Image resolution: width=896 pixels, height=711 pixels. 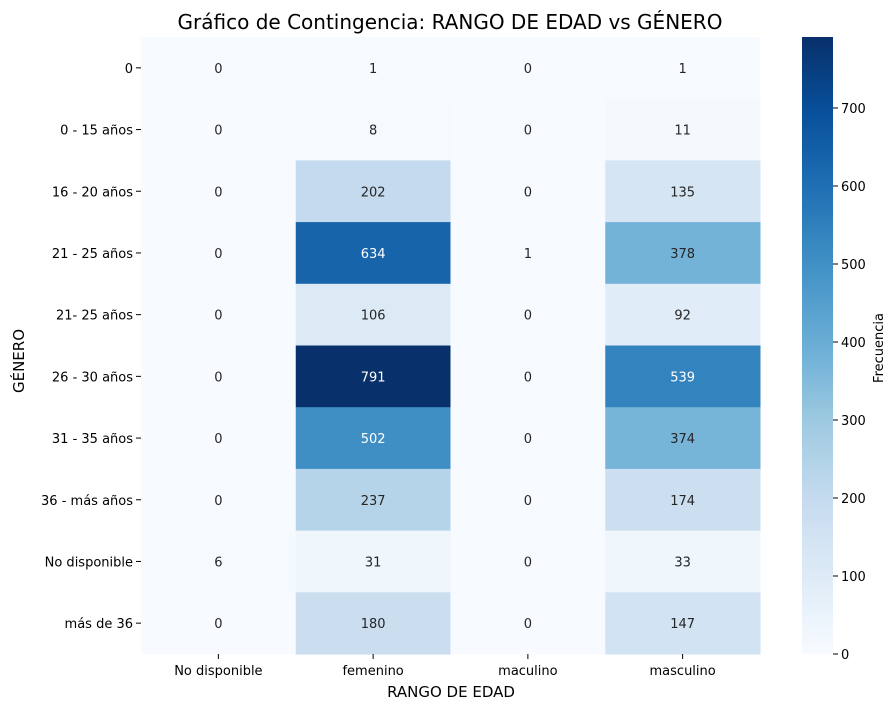 I want to click on cell-value-label: 11, so click(x=682, y=131).